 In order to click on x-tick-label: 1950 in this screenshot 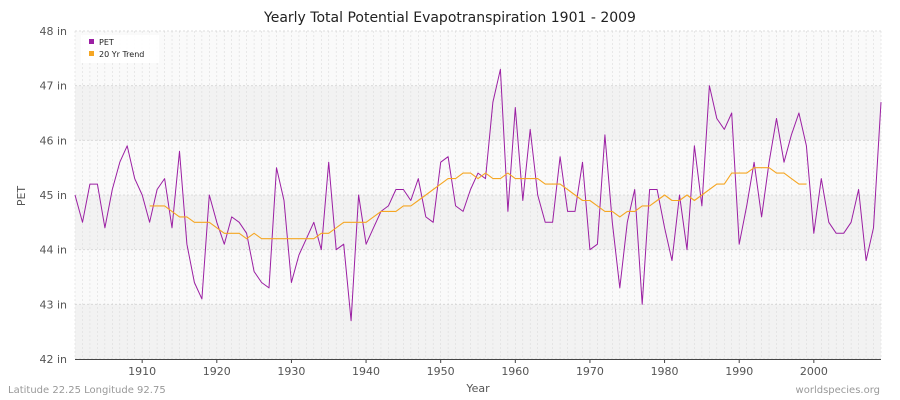, I will do `click(441, 371)`.